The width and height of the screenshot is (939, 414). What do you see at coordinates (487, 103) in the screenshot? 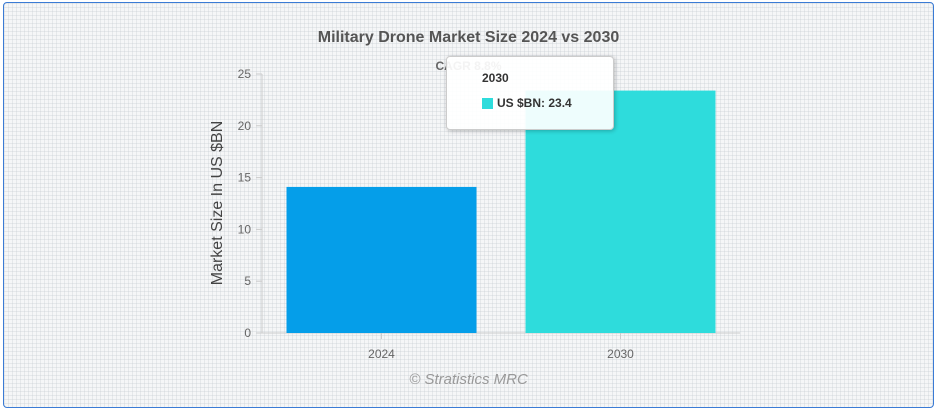
I see `tooltip-color-swatch` at bounding box center [487, 103].